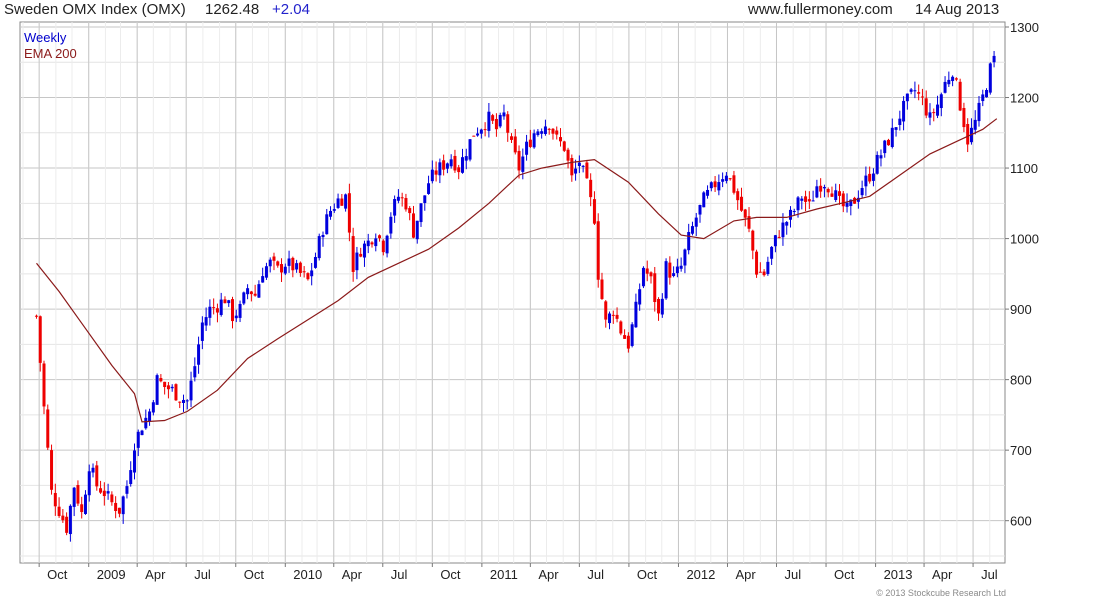 The image size is (1100, 600). Describe the element at coordinates (95, 9) in the screenshot. I see `index-title: Sweden OMX Index (OMX)` at that location.